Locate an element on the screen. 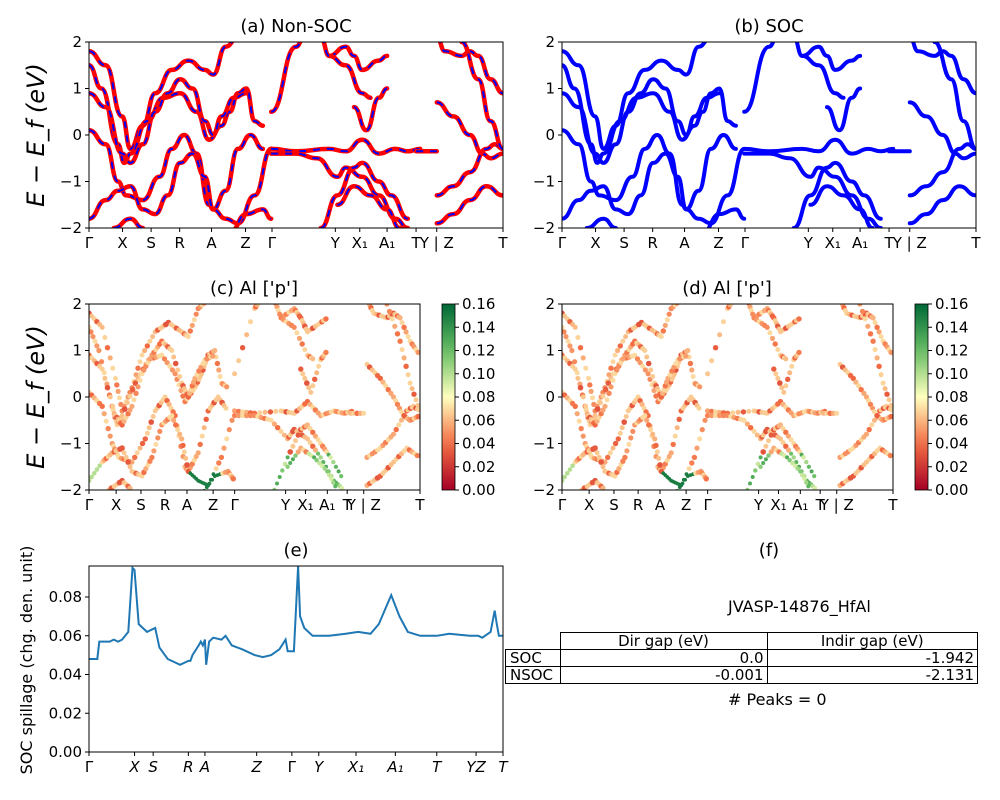 The width and height of the screenshot is (1000, 800). table-row: NSOC -0.001 -2.131 is located at coordinates (741, 675).